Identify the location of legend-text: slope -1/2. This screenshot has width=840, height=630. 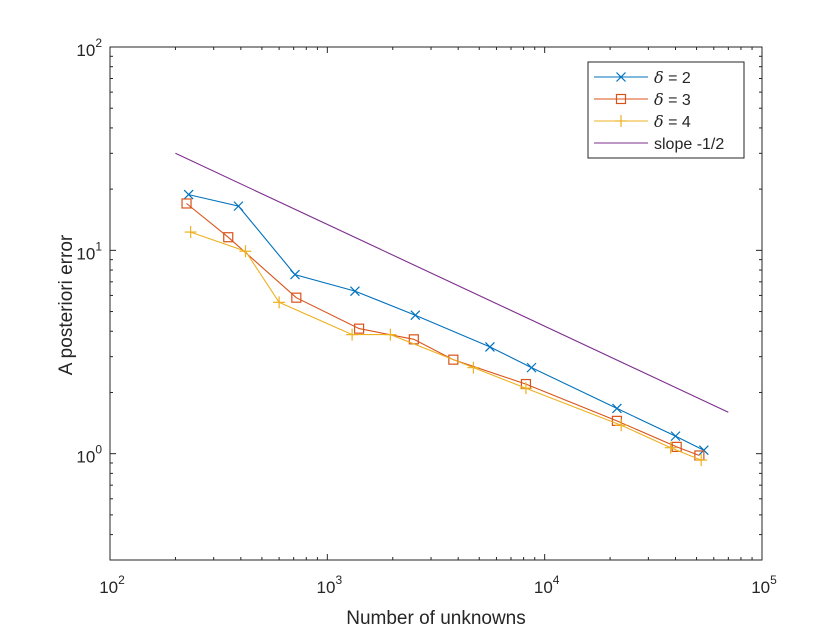
(689, 144).